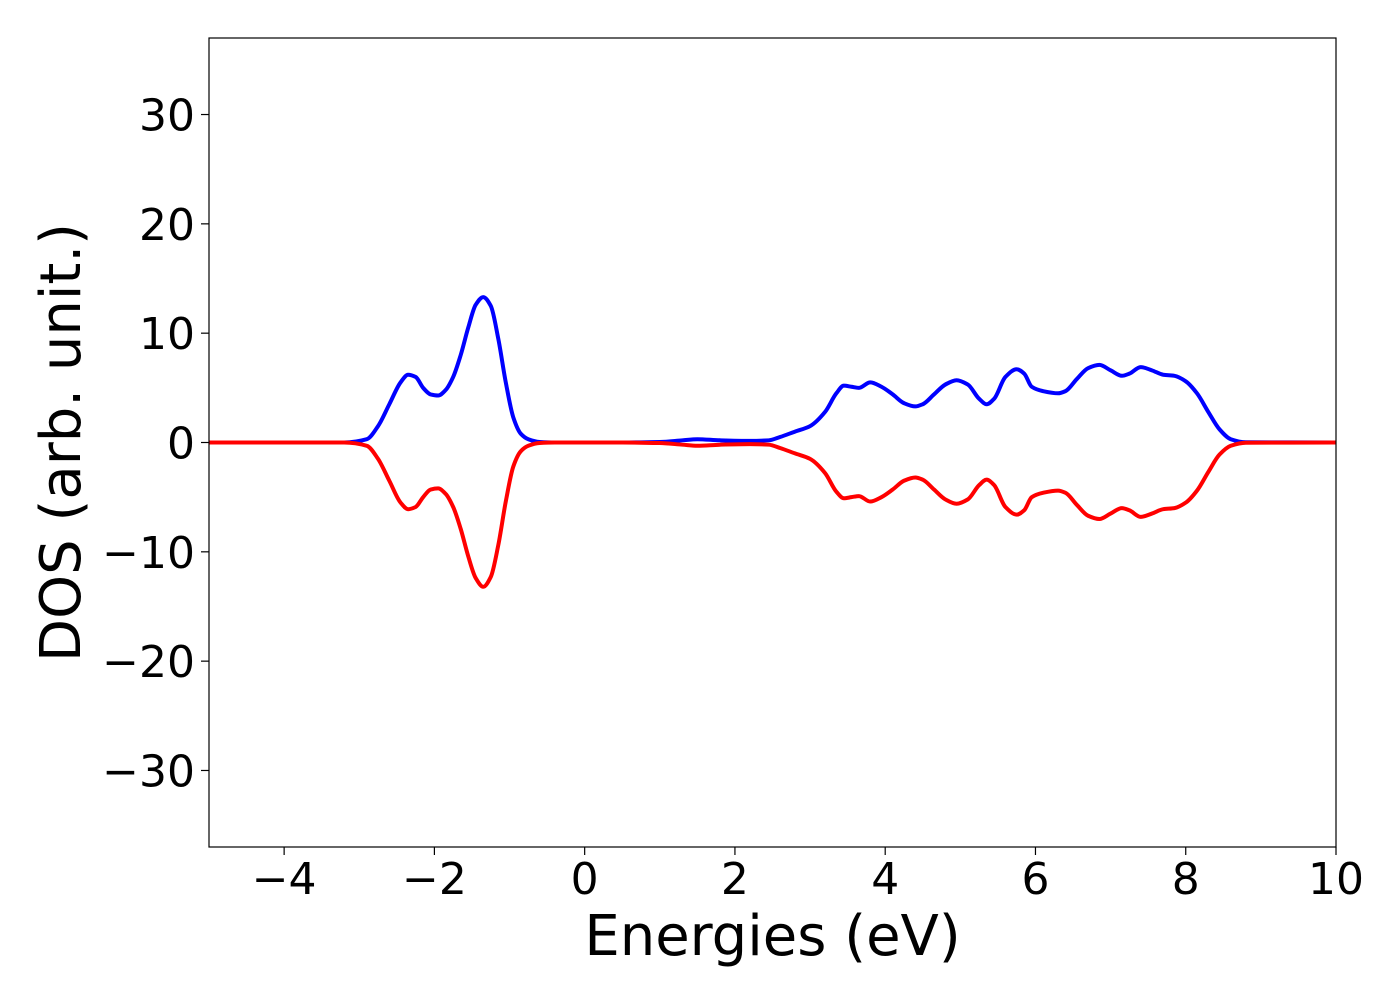  Describe the element at coordinates (181, 444) in the screenshot. I see `y-tick-label: 0` at that location.